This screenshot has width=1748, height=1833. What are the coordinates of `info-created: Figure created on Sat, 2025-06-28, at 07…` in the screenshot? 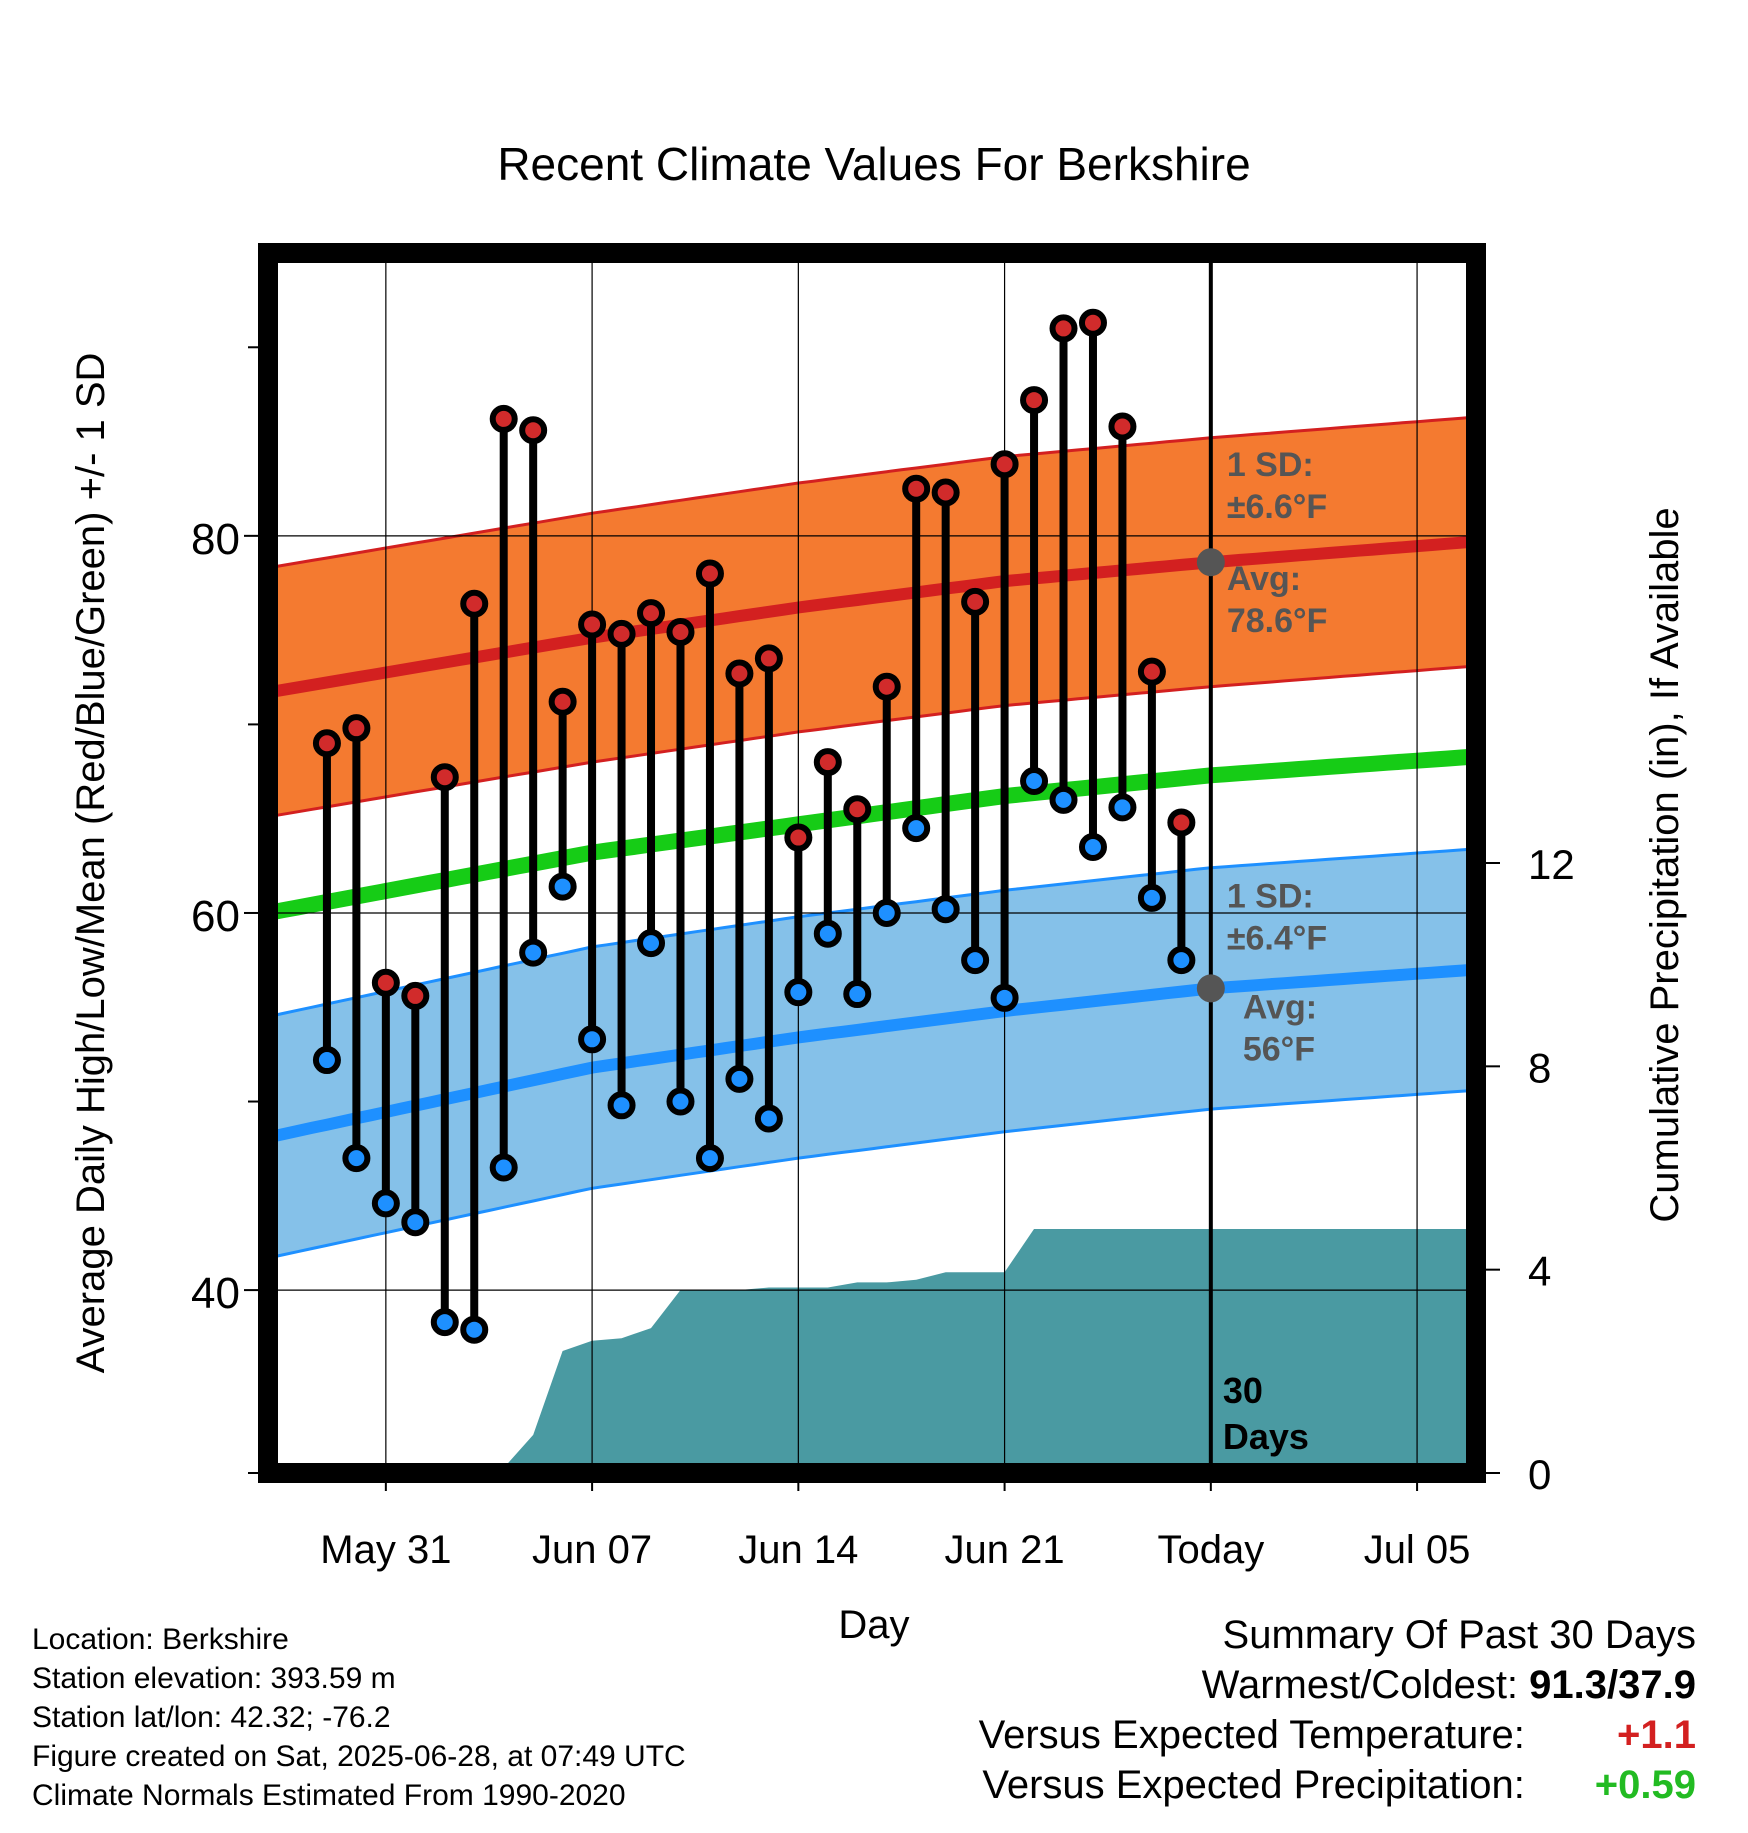 It's located at (359, 1756).